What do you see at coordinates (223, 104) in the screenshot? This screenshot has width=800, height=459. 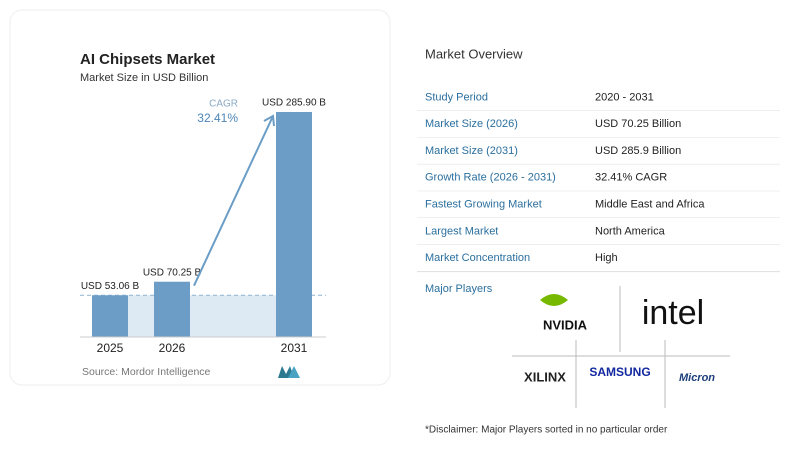 I see `cagr-label: CAGR` at bounding box center [223, 104].